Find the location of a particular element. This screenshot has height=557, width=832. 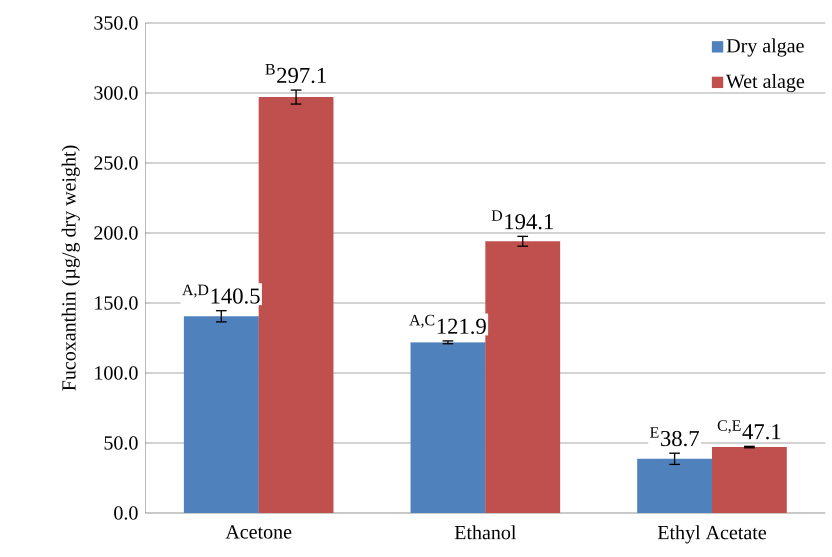

y-tick-label: 50.0 is located at coordinates (121, 443).